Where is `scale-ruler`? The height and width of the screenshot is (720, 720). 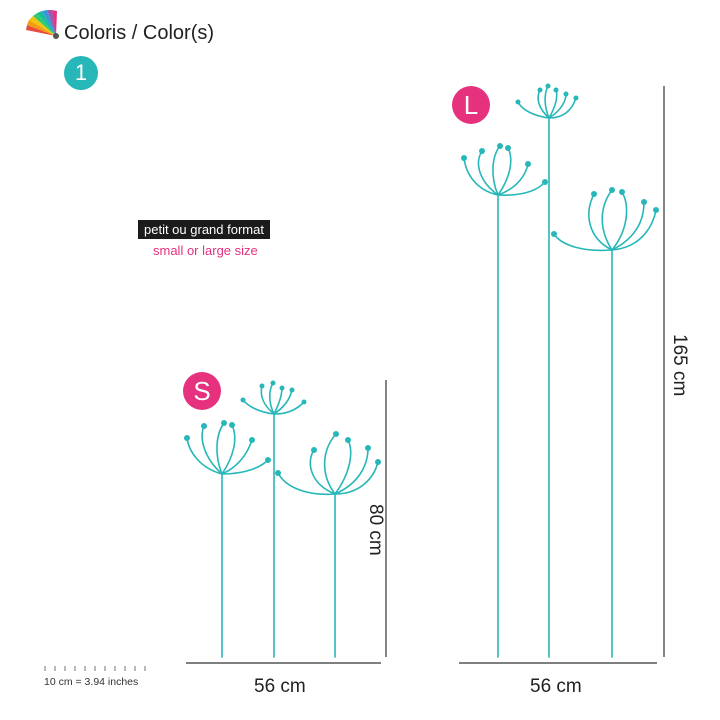
scale-ruler is located at coordinates (95, 668).